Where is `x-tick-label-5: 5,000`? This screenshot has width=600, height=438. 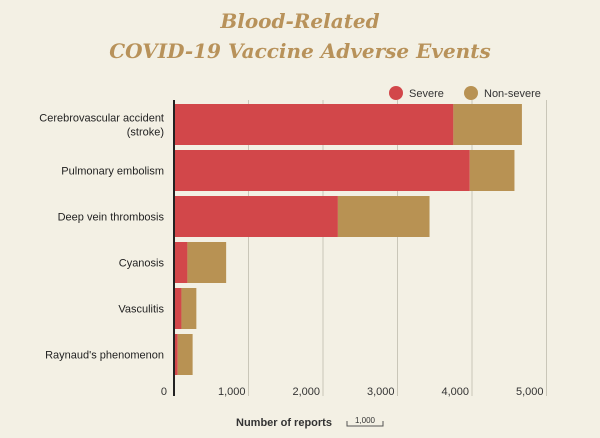 x-tick-label-5: 5,000 is located at coordinates (530, 392).